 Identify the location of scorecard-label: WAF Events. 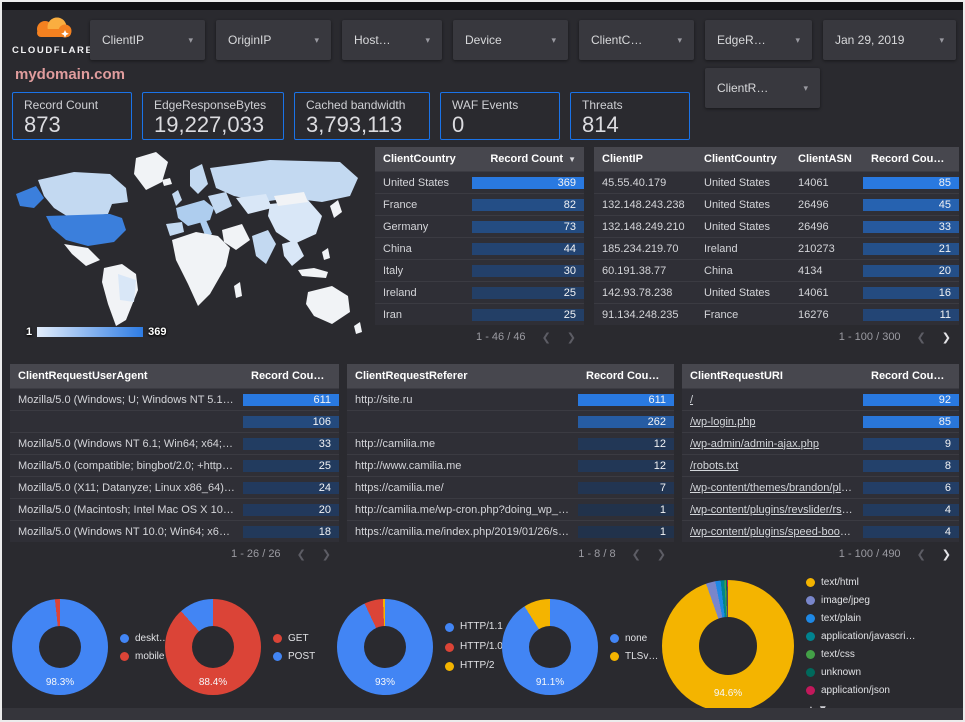
(485, 105).